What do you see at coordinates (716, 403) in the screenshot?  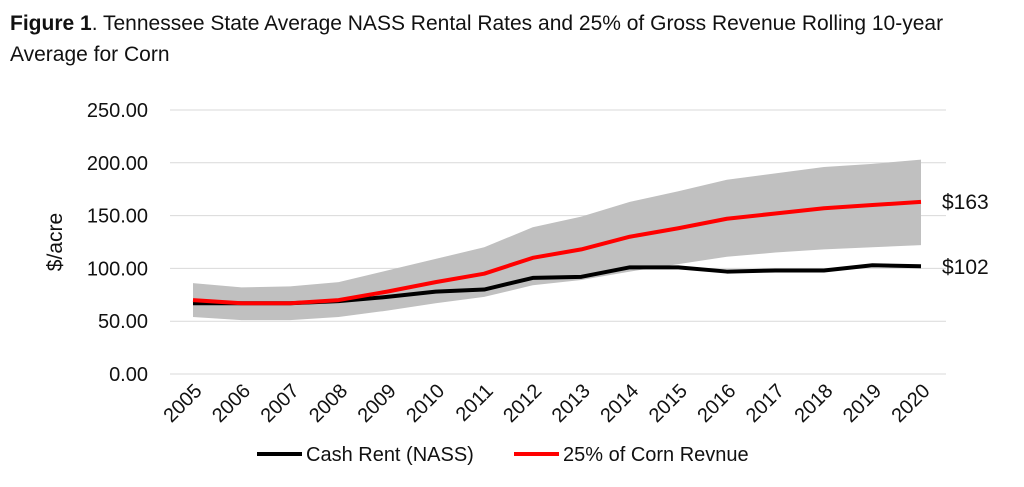 I see `x-tick-label: 2016` at bounding box center [716, 403].